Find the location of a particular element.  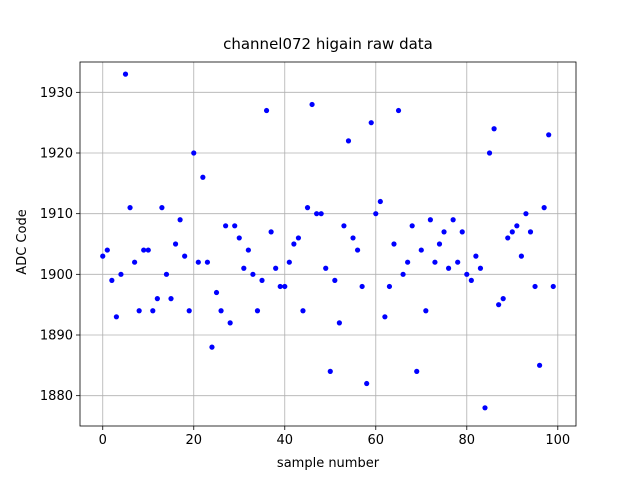

x-tick-label: 0 is located at coordinates (103, 440).